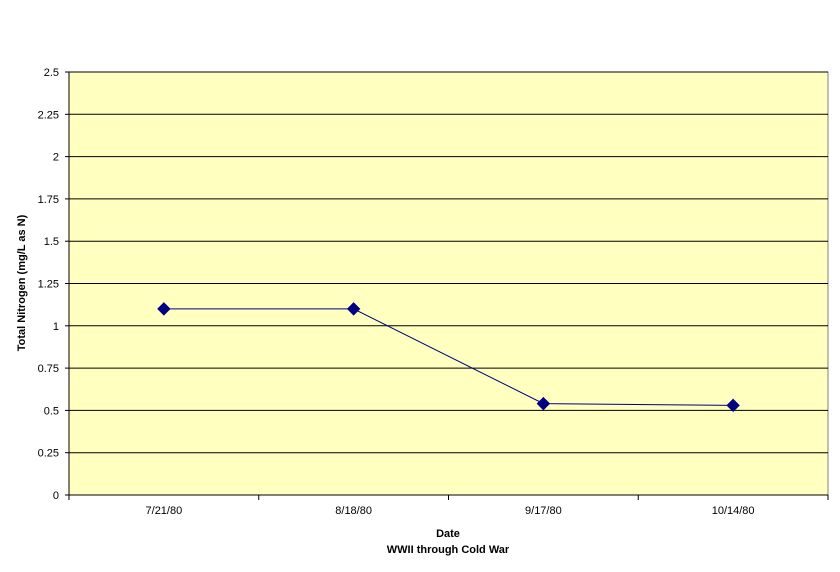 This screenshot has height=572, width=840. I want to click on x-tick-label: 10/14/80, so click(733, 511).